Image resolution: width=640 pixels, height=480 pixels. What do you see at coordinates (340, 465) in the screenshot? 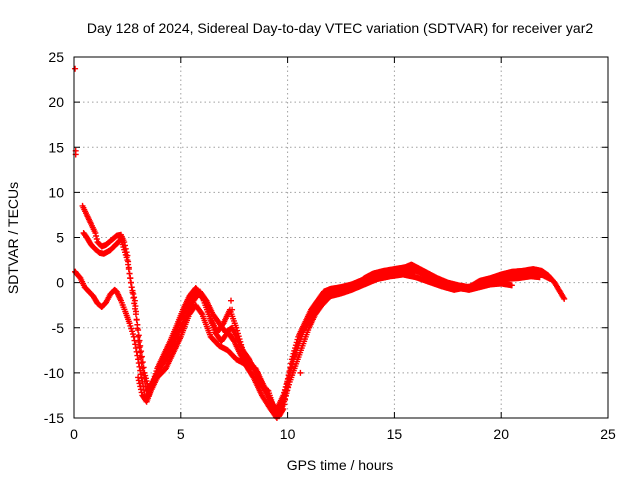
I see `x-axis-label: GPS time / hours` at bounding box center [340, 465].